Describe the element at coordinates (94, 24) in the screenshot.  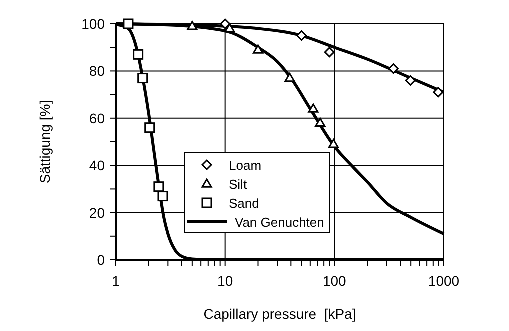
I see `y-tick-label: 100` at that location.